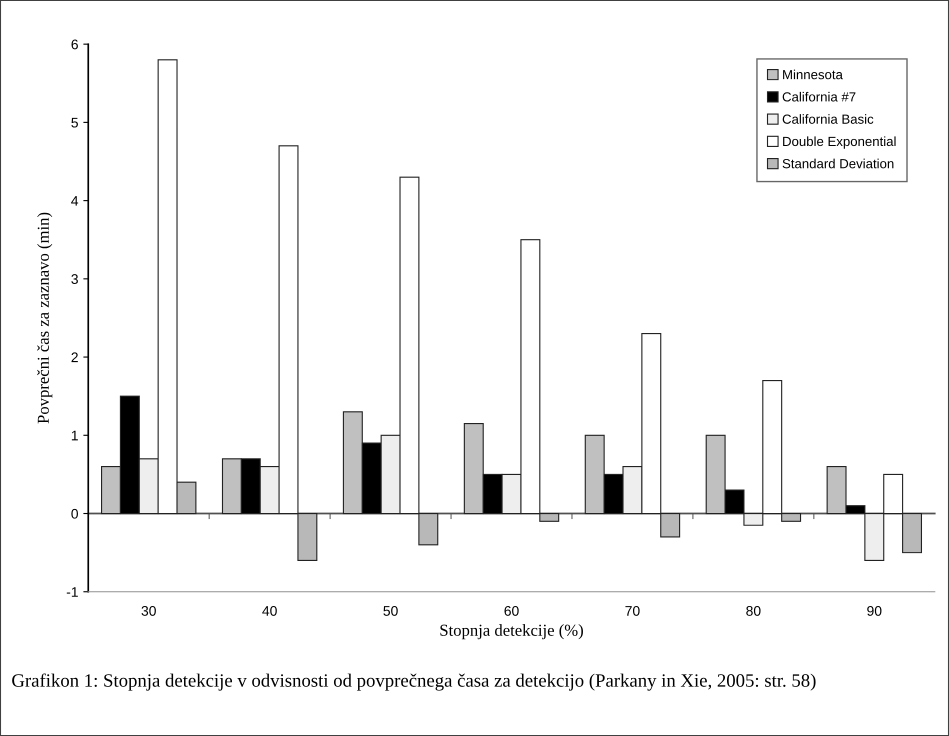 The width and height of the screenshot is (949, 736). I want to click on y-tick-label: 5, so click(74, 123).